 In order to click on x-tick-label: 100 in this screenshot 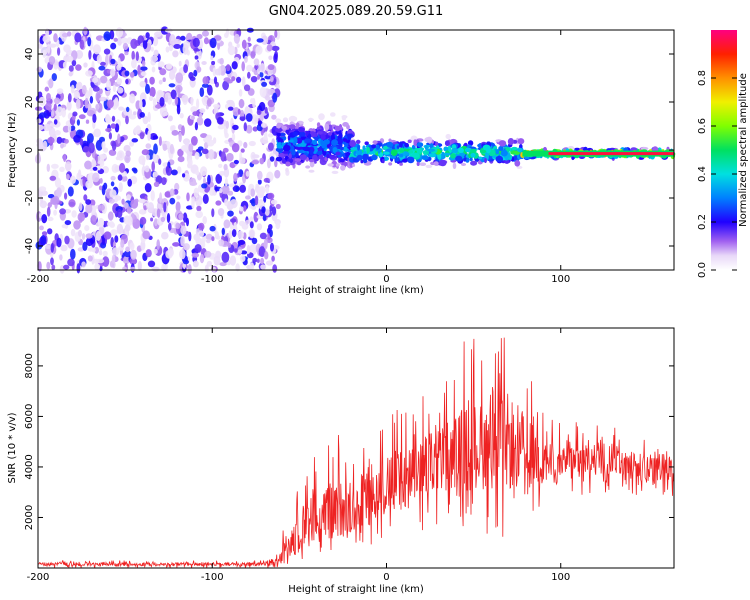, I will do `click(560, 279)`.